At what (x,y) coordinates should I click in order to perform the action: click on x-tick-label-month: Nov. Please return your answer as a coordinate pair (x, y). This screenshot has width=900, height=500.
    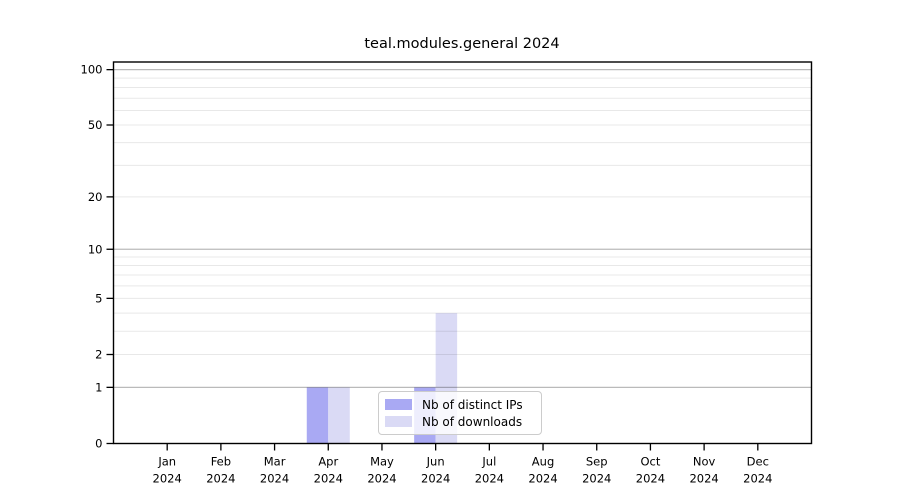
    Looking at the image, I should click on (704, 462).